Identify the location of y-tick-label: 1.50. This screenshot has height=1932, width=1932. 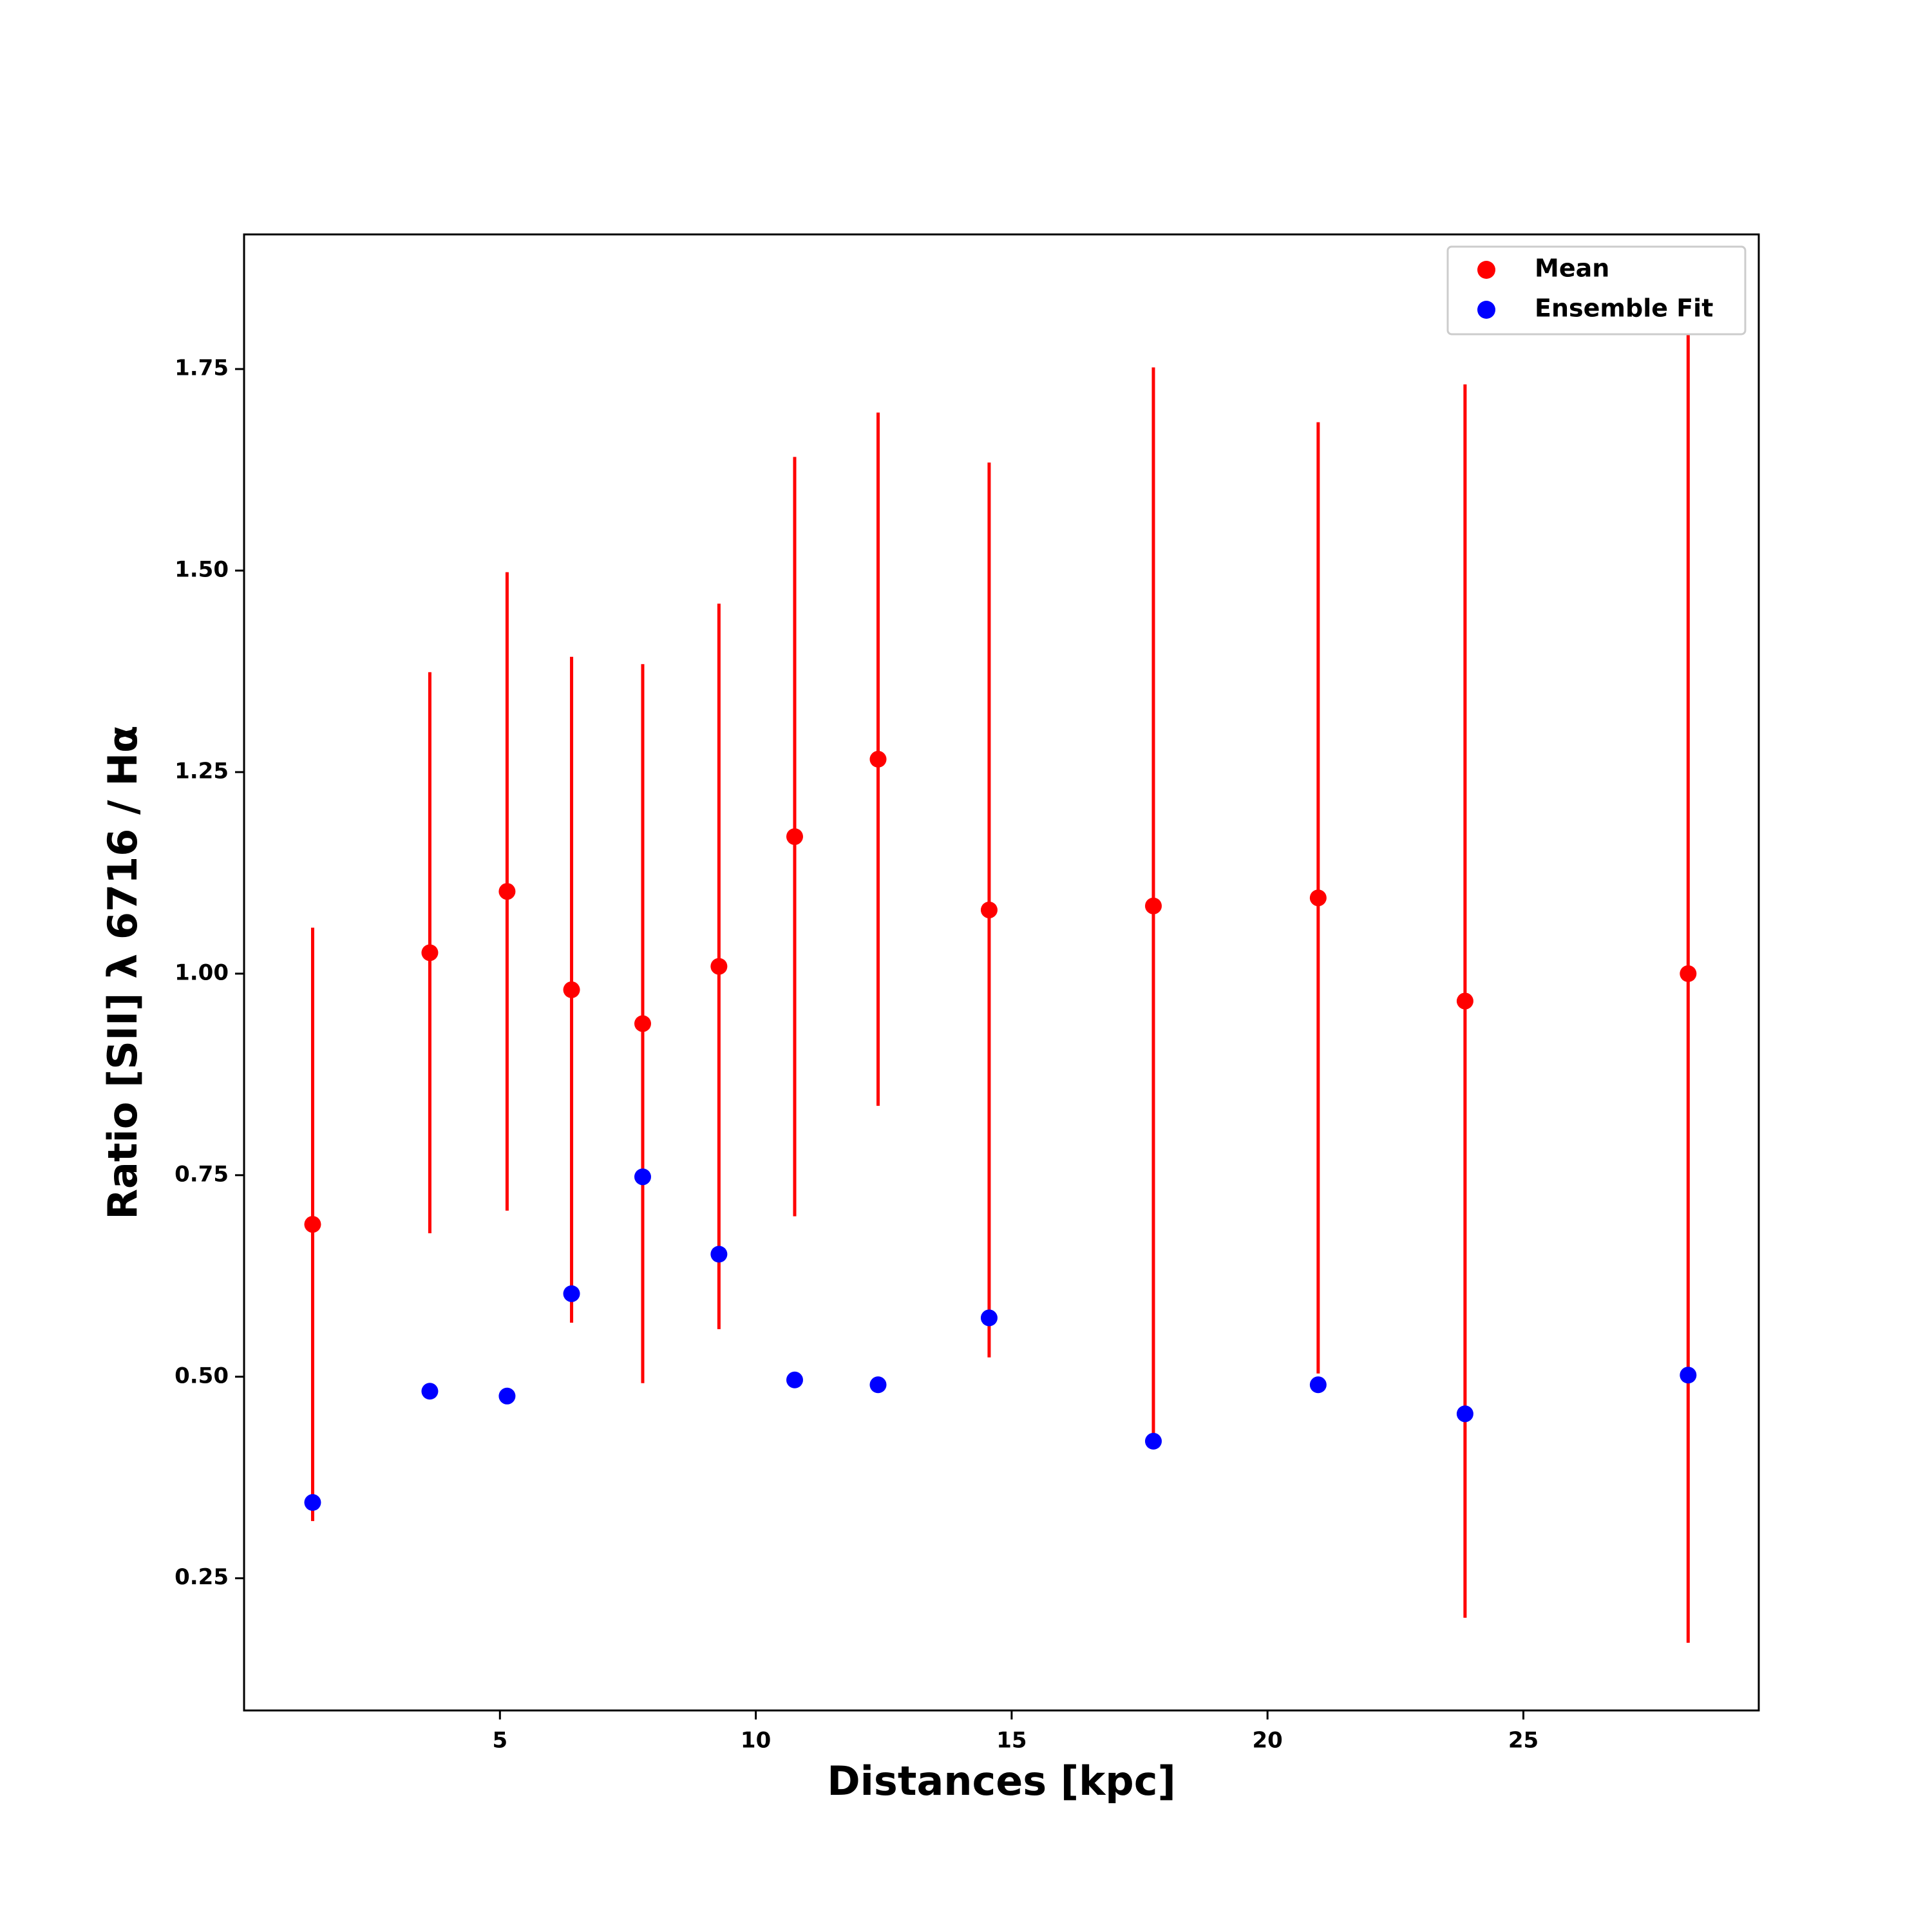
(202, 569).